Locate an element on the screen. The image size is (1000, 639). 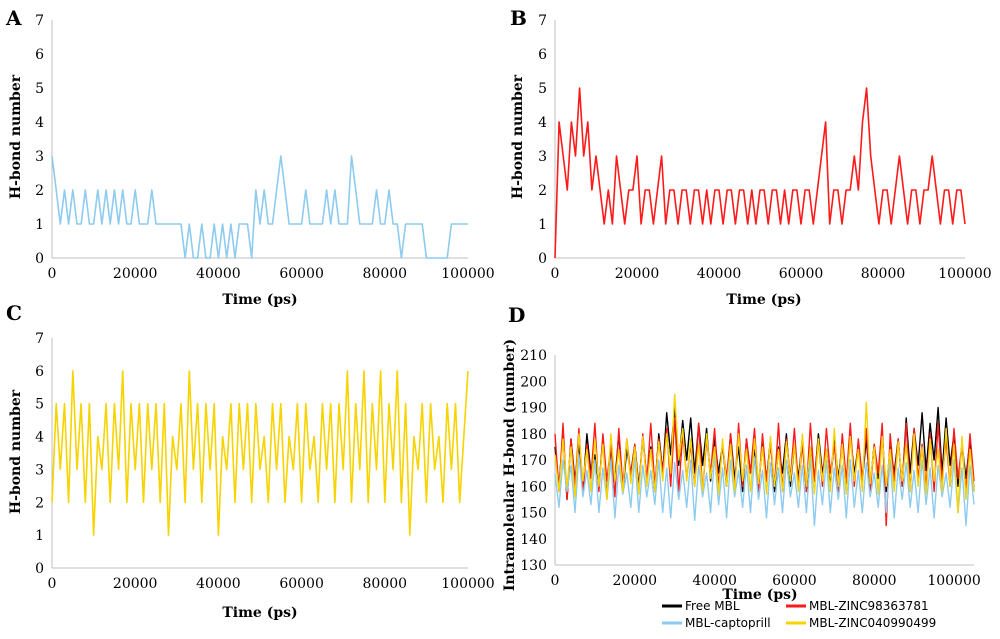
y-tick-label-b: 4 is located at coordinates (542, 123).